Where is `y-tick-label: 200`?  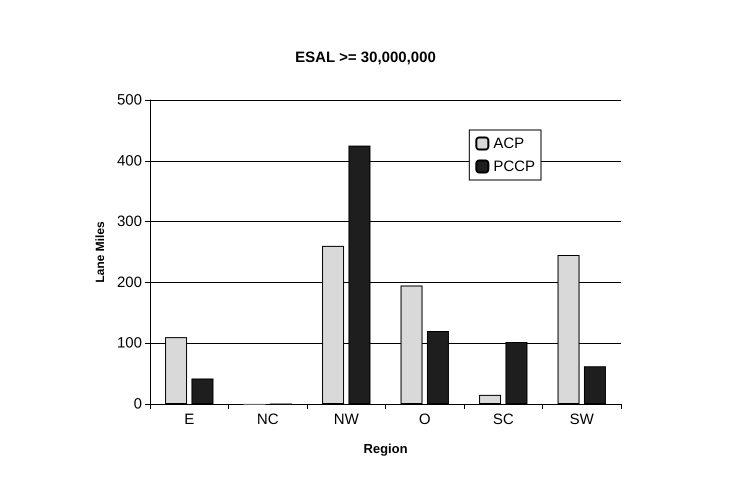
y-tick-label: 200 is located at coordinates (129, 282).